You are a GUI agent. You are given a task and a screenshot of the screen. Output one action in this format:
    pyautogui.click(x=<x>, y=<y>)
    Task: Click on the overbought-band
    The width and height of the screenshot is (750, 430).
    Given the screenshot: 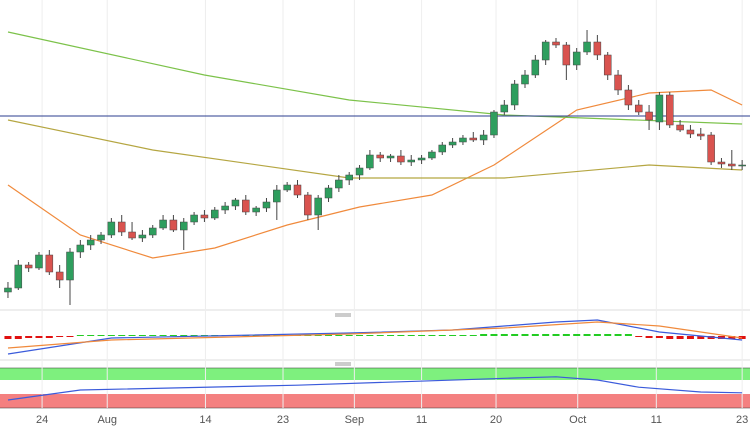 What is the action you would take?
    pyautogui.click(x=375, y=374)
    